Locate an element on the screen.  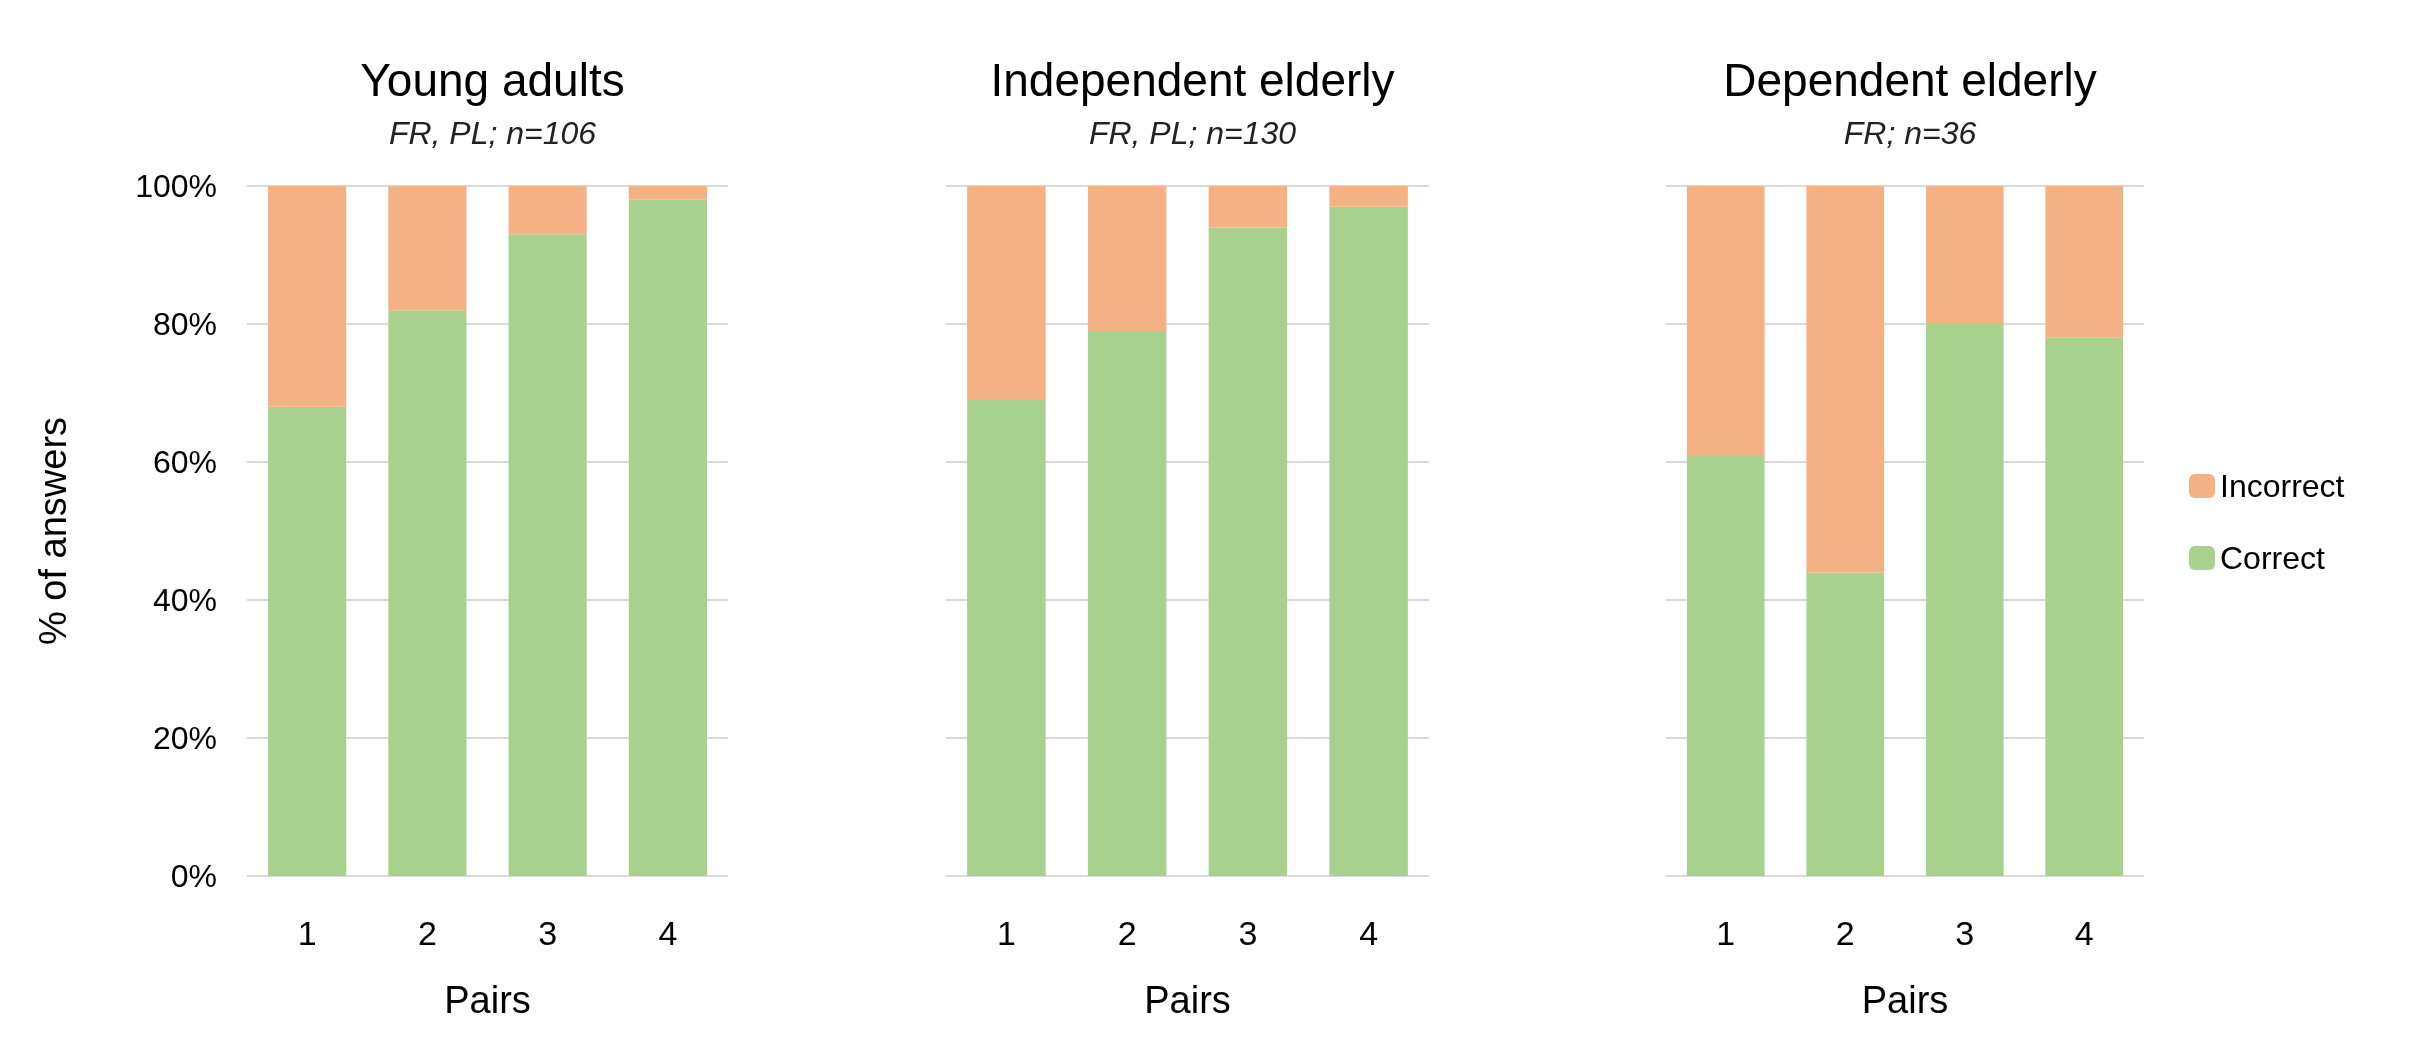
legend-label: Correct is located at coordinates (2273, 558).